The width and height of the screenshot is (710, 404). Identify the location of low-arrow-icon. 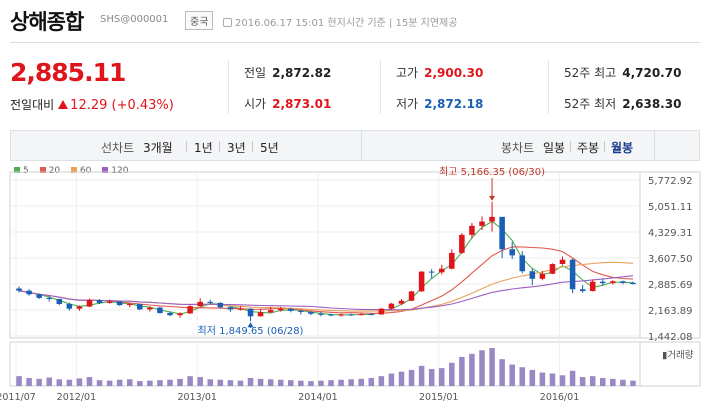
(250, 325).